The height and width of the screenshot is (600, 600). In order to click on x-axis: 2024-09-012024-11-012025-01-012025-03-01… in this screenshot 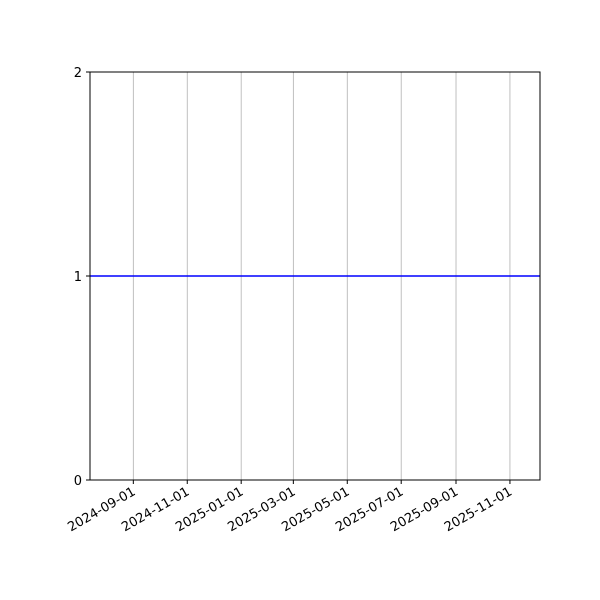, I will do `click(290, 507)`.